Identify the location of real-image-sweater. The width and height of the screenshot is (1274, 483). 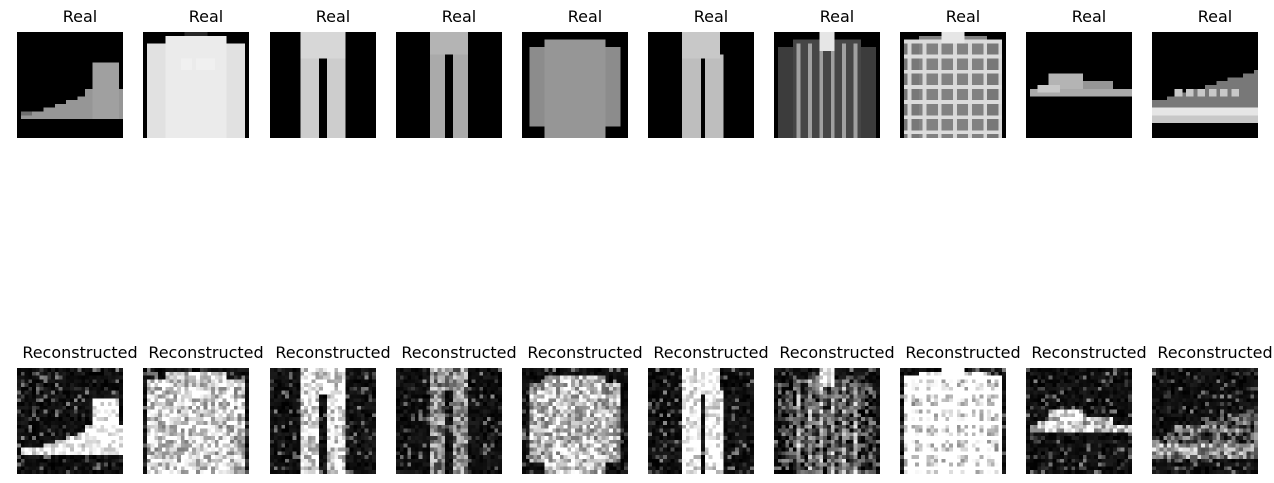
(196, 85).